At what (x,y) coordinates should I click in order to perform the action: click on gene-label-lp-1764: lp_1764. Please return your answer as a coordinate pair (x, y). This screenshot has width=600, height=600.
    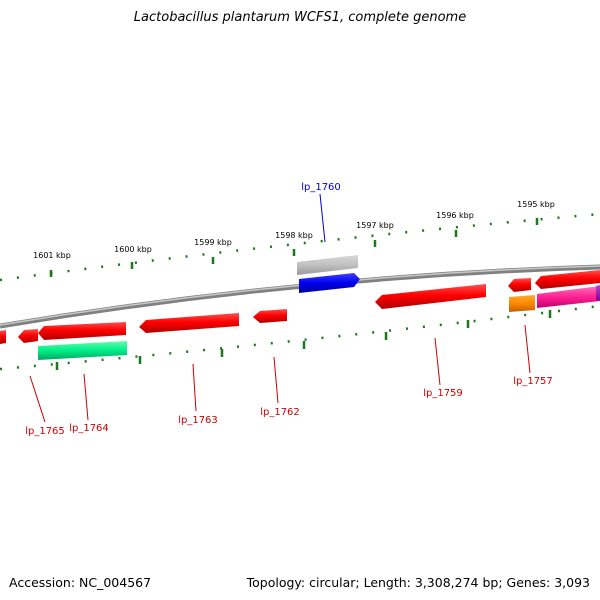
    Looking at the image, I should click on (89, 428).